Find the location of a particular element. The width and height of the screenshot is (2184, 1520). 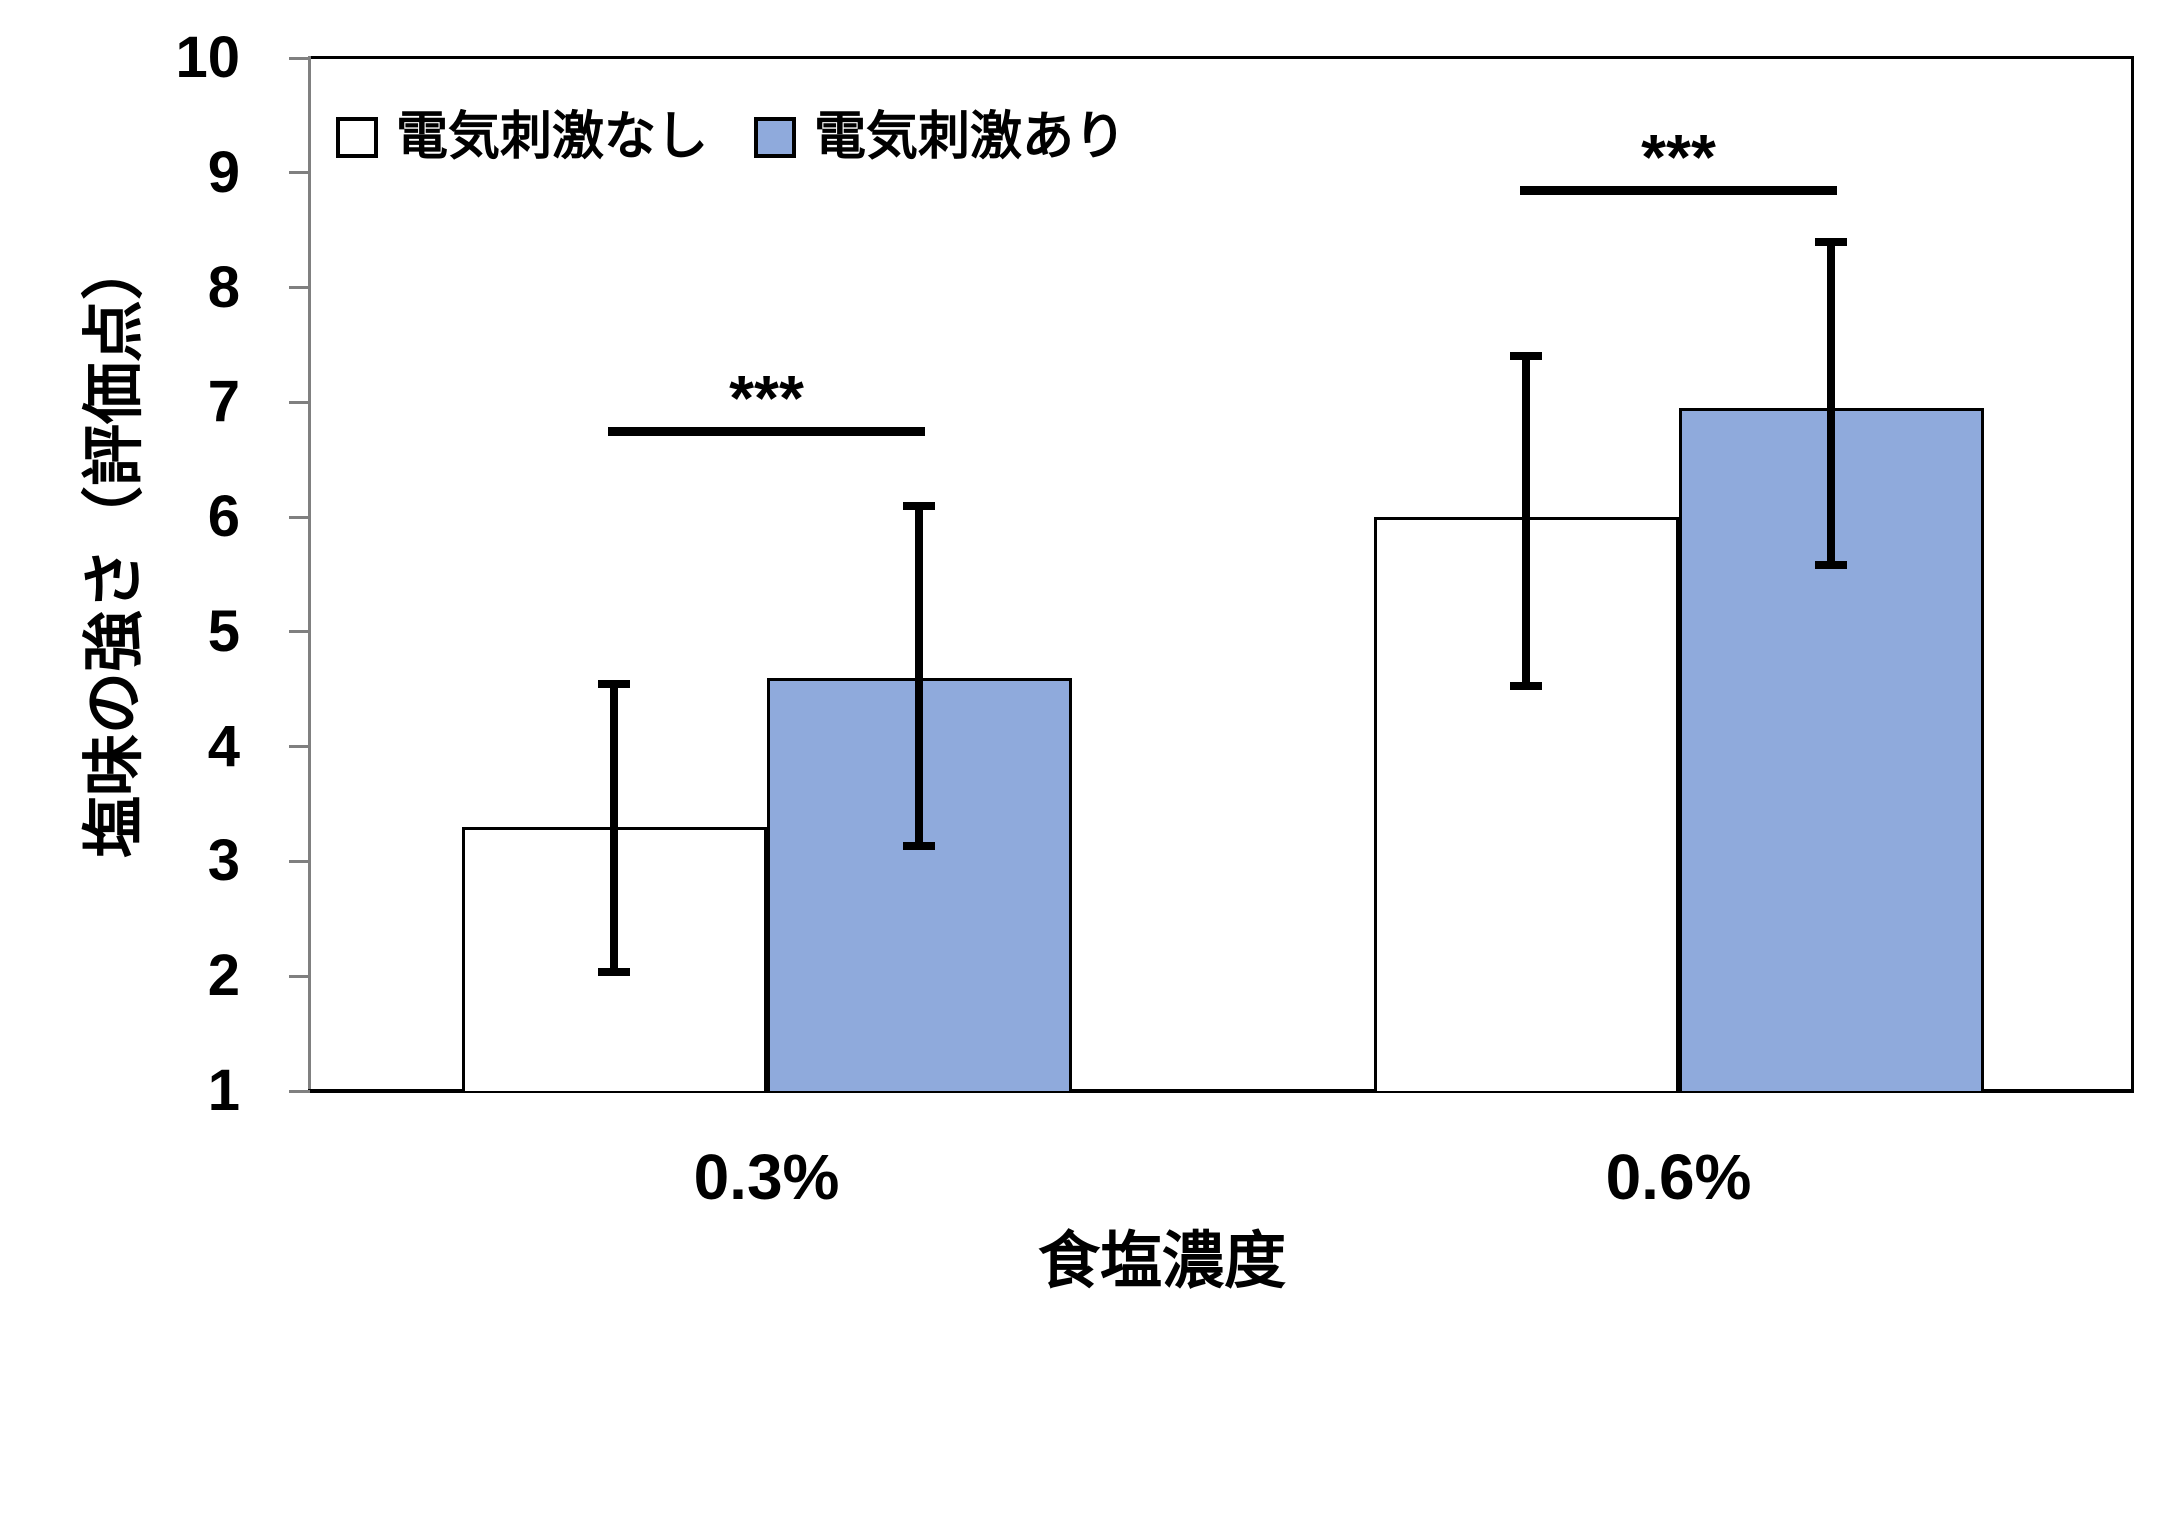

x-tick-label: 0.3% is located at coordinates (766, 1177).